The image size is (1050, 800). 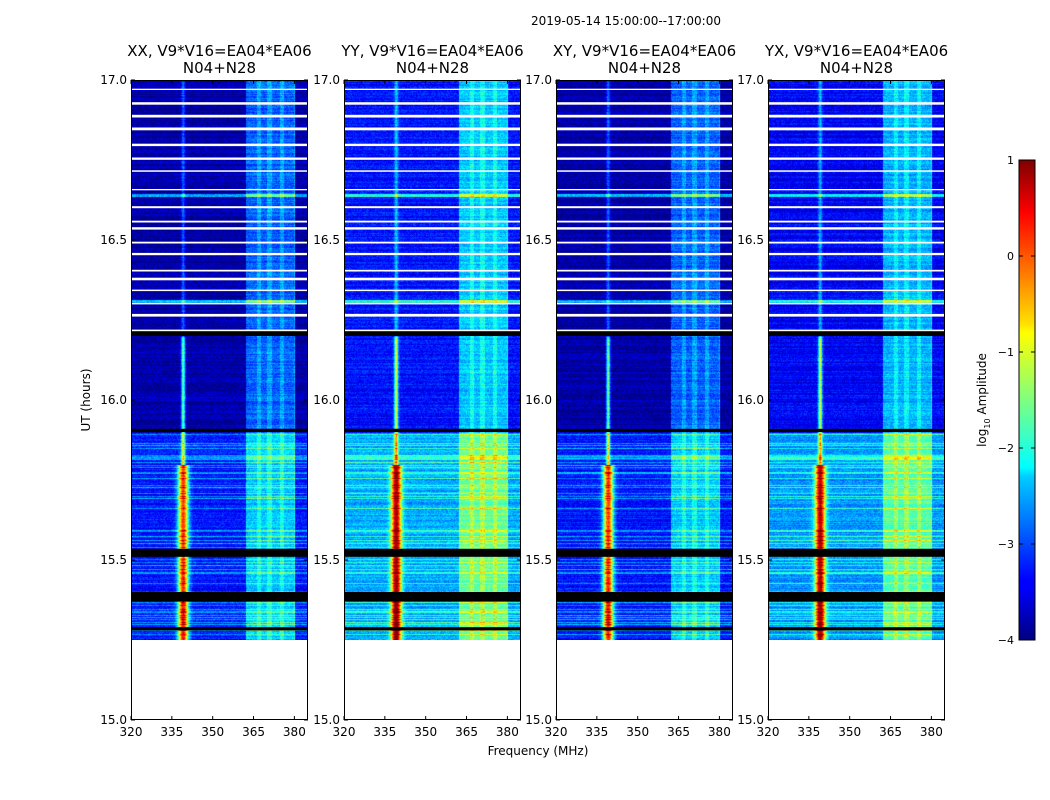 What do you see at coordinates (1010, 160) in the screenshot?
I see `colorbar-tick-label: 1` at bounding box center [1010, 160].